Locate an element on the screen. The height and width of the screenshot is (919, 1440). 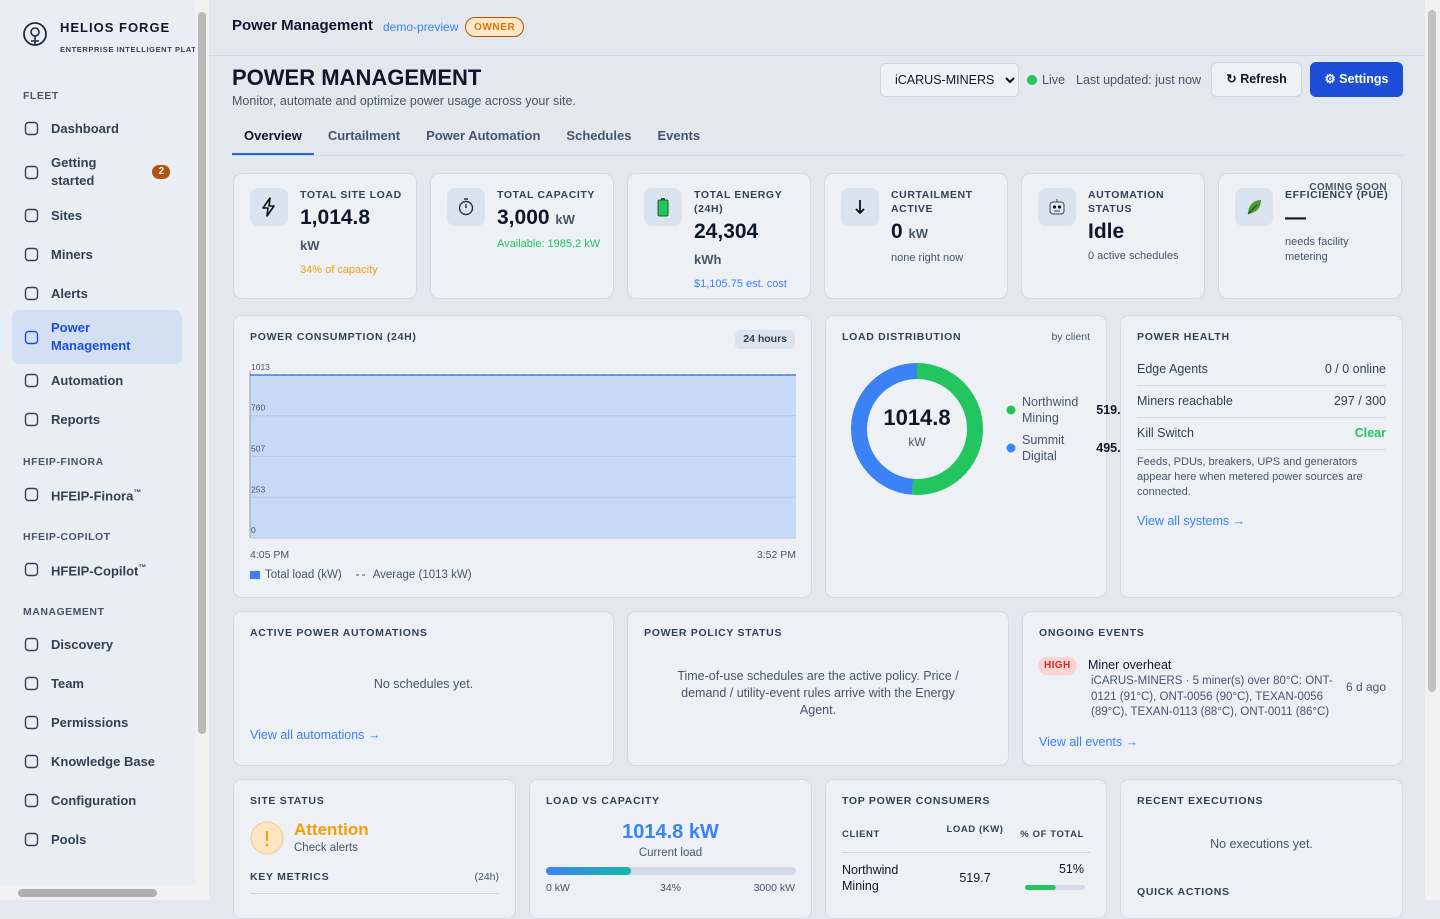
sidebar-scrollbar is located at coordinates (202, 450).